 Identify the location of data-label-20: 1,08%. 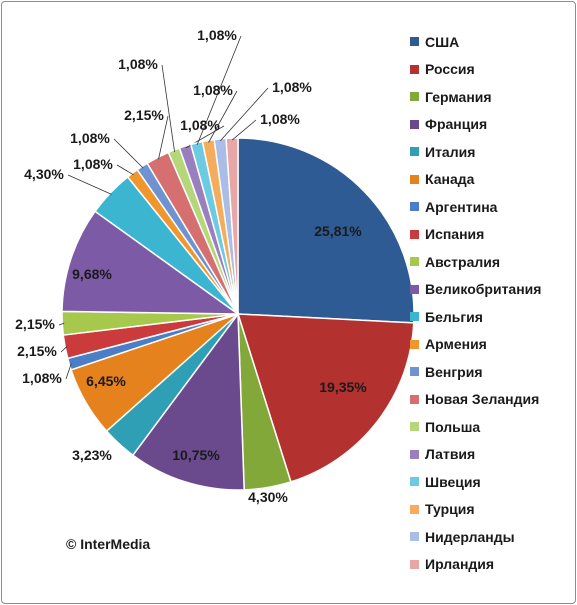
(280, 119).